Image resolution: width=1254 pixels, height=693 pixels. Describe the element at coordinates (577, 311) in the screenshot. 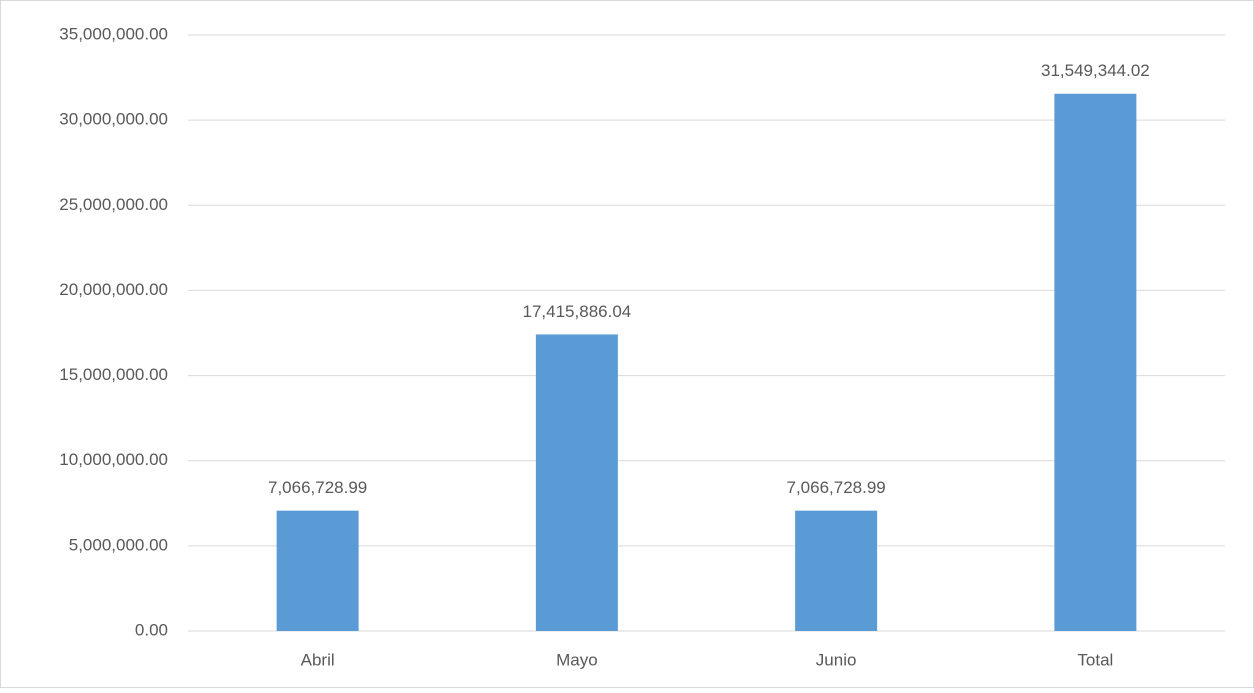

I see `data-label: 17,415,886.04` at that location.